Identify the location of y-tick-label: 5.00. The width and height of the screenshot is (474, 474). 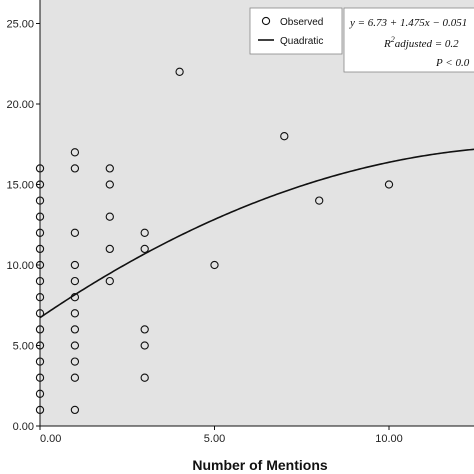
(23, 347).